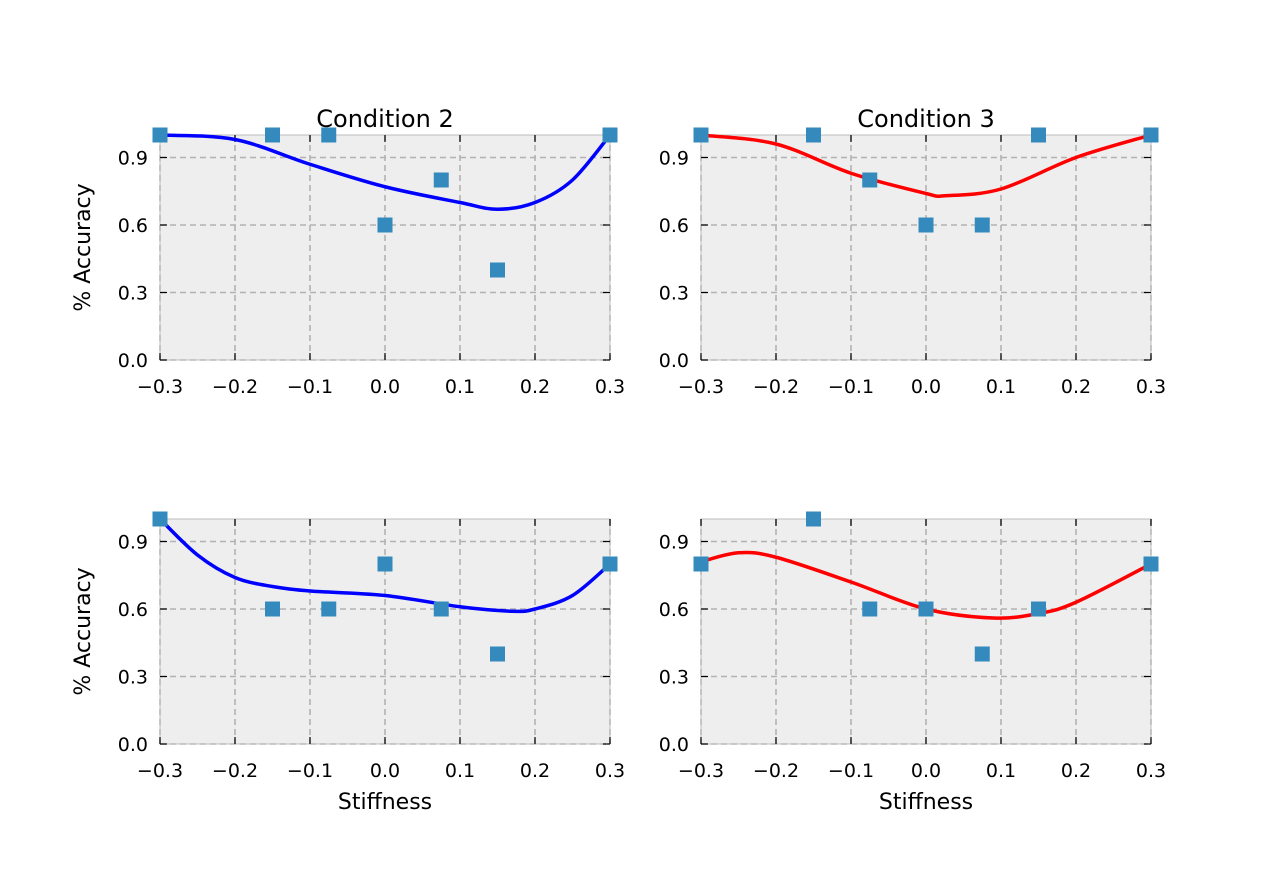  I want to click on panel-title: Condition 3, so click(925, 119).